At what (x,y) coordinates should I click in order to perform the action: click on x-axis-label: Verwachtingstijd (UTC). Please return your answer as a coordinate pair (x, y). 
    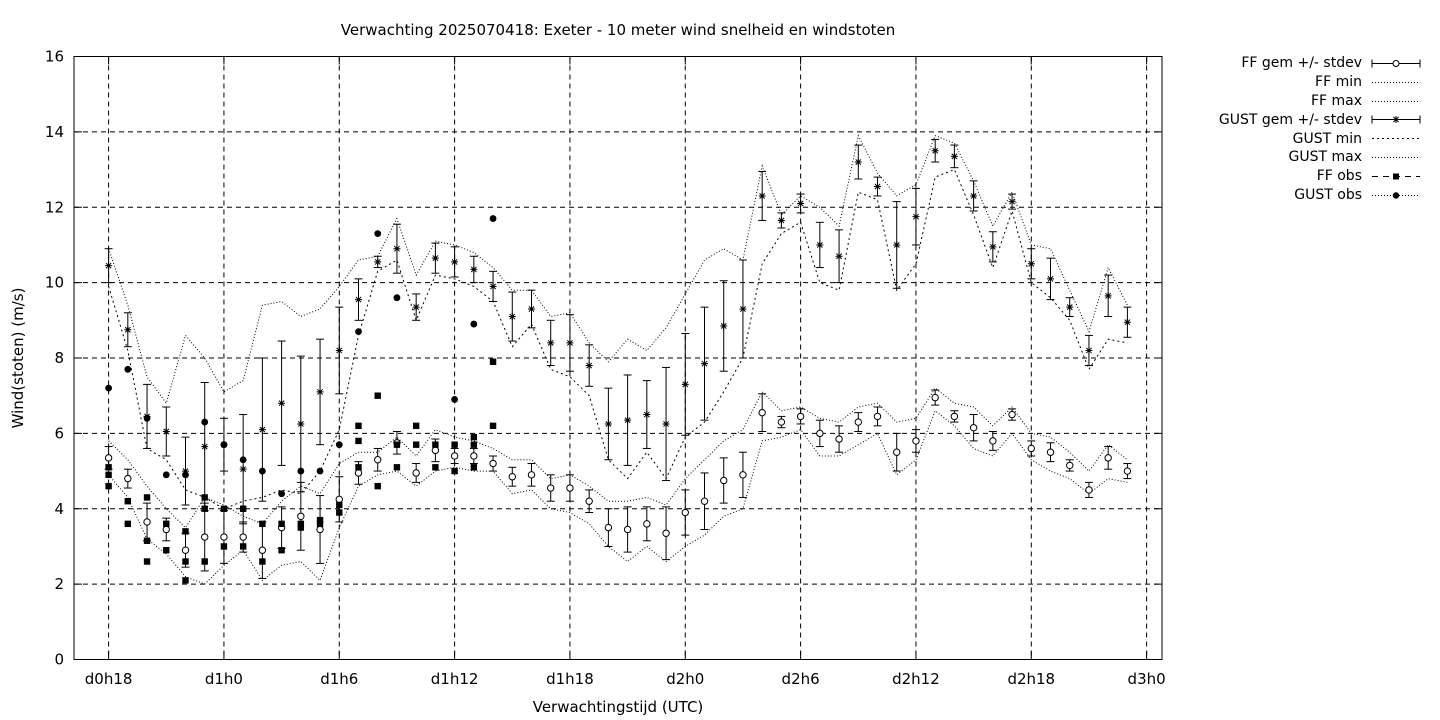
    Looking at the image, I should click on (618, 707).